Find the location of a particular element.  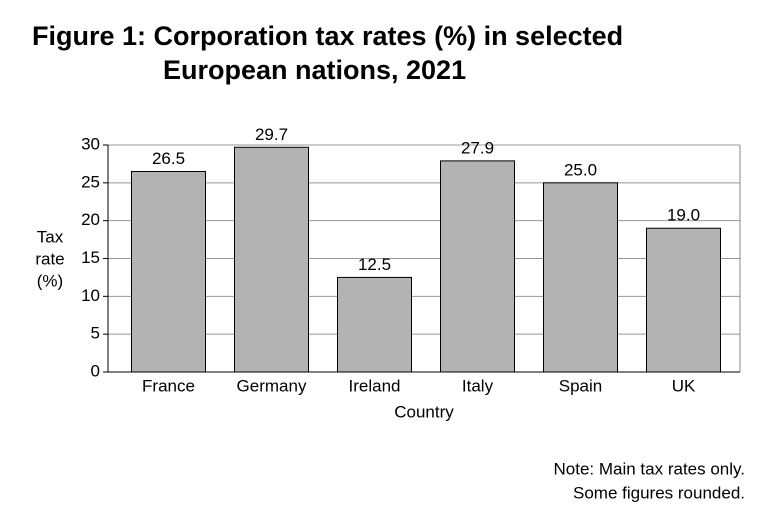

note: Some figures rounded. is located at coordinates (659, 492).